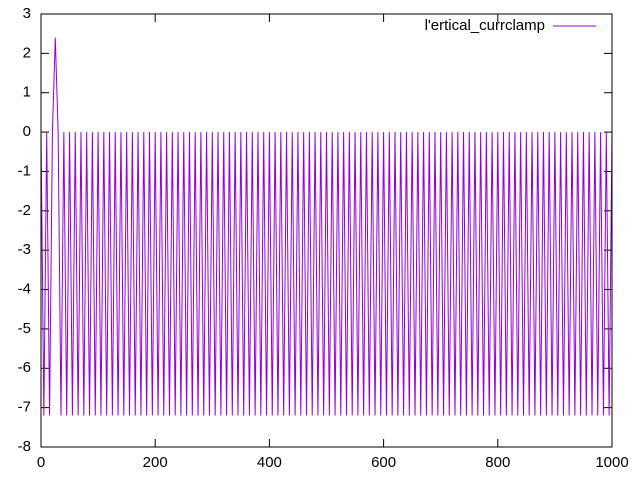 This screenshot has height=480, width=640. Describe the element at coordinates (383, 462) in the screenshot. I see `x-tick-label: 600` at that location.